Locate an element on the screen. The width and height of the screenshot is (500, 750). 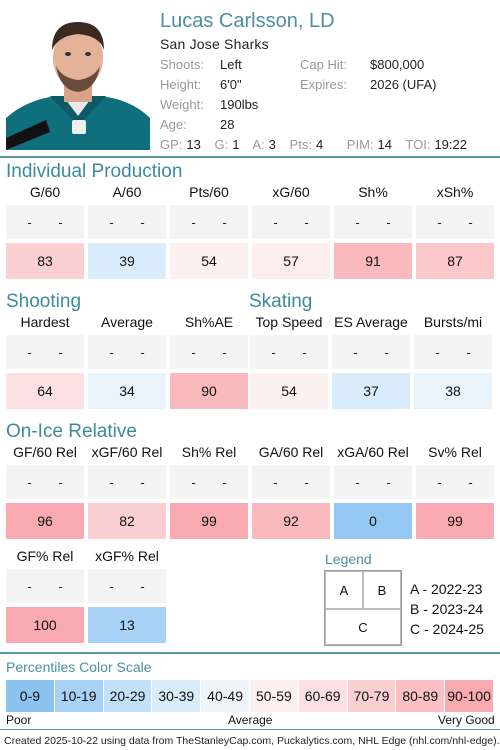
onice-stat-header: Sv% Rel is located at coordinates (455, 452).